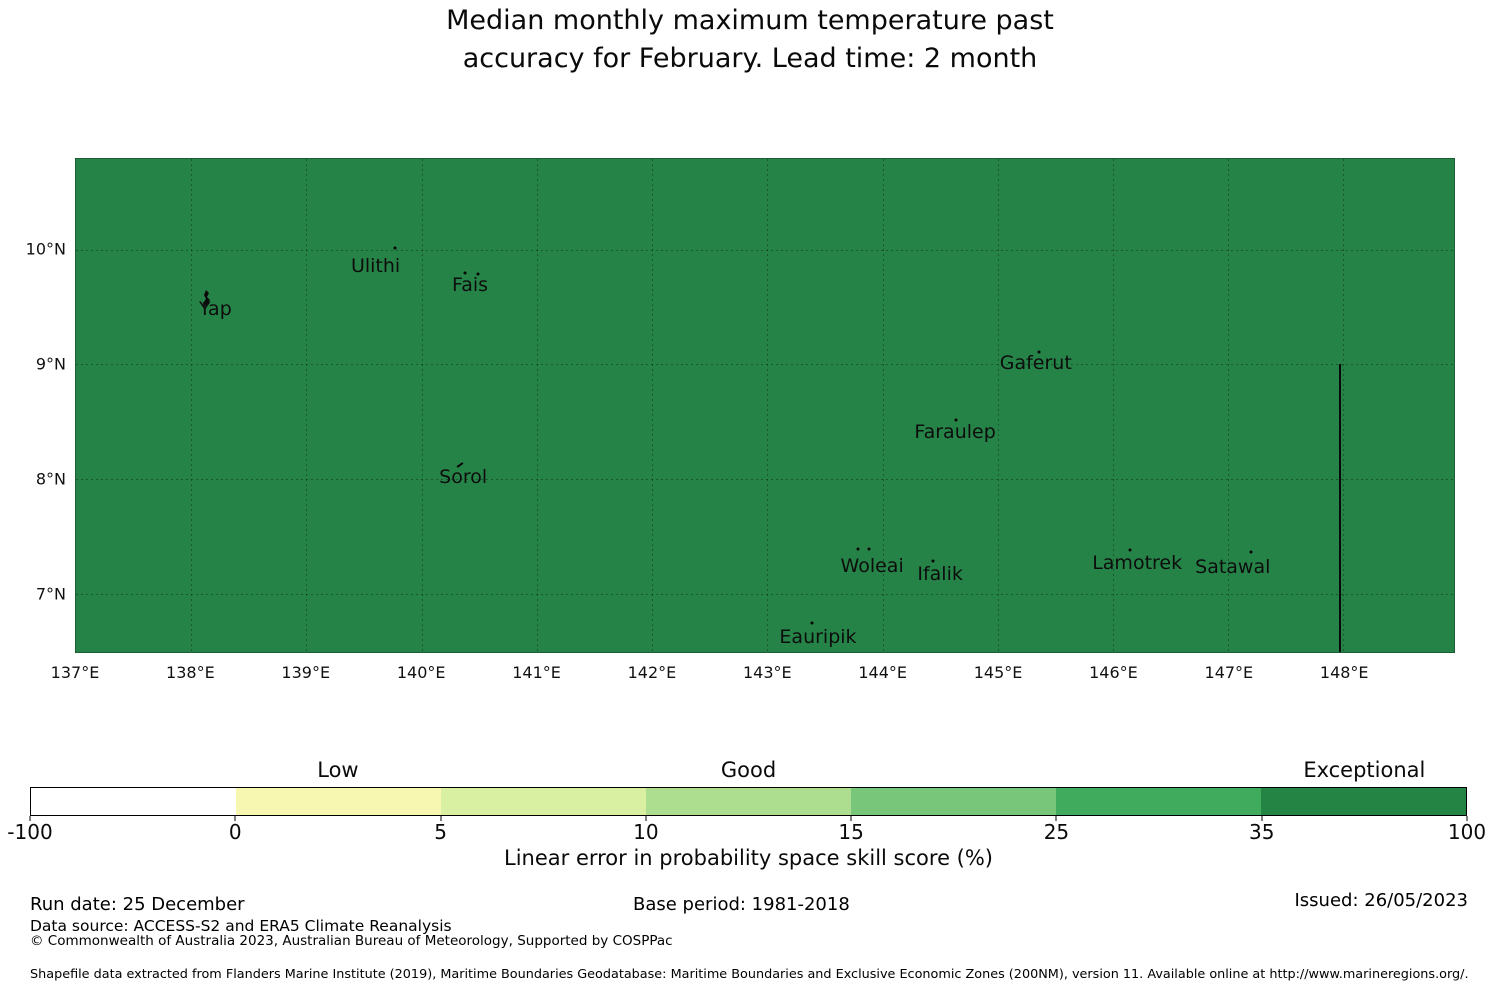 This screenshot has width=1500, height=990. Describe the element at coordinates (956, 420) in the screenshot. I see `island-dot-faraulep` at that location.